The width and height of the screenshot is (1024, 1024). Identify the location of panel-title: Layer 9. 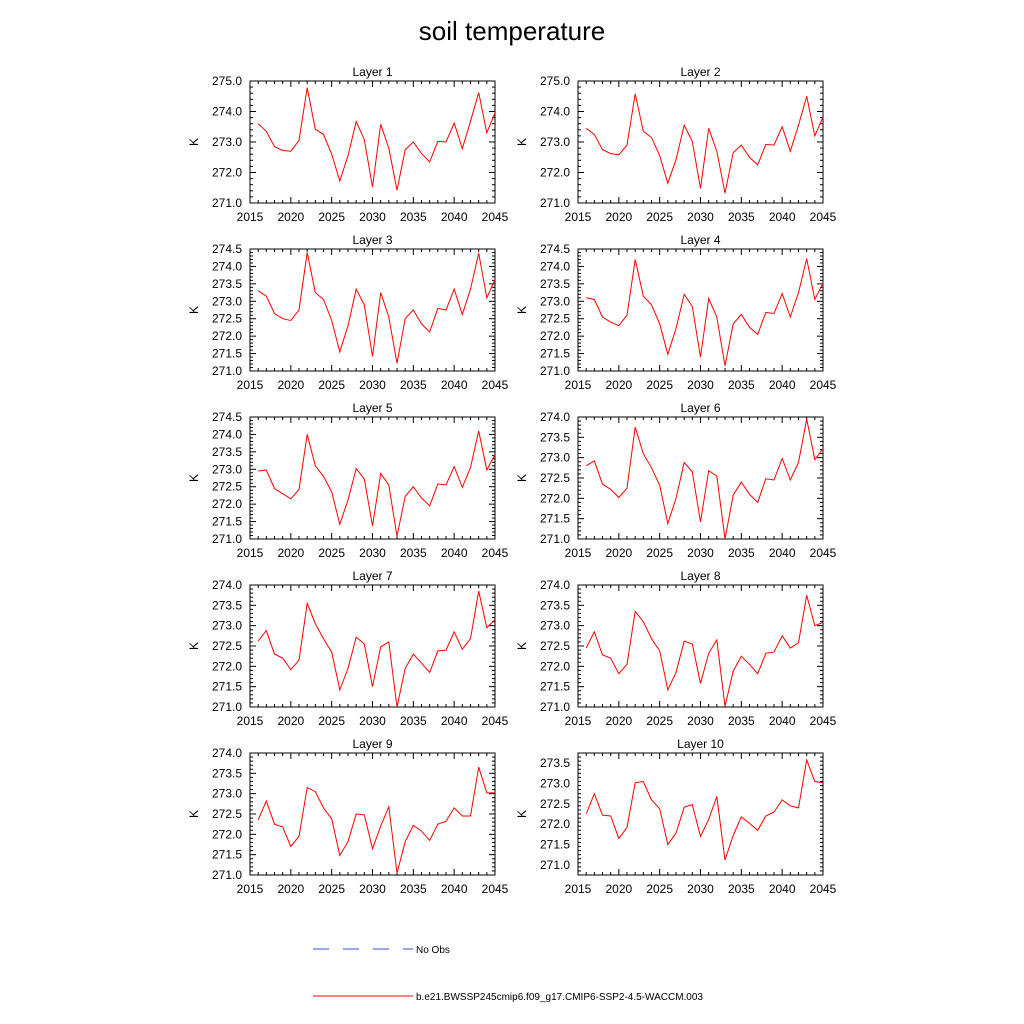
(372, 744).